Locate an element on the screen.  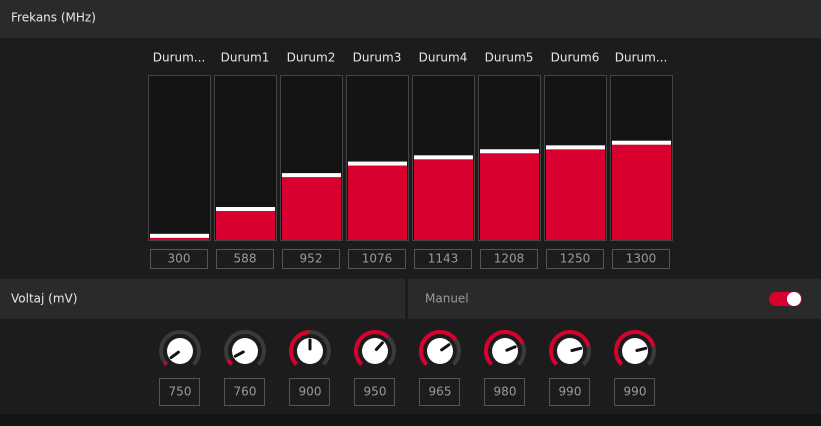
value-text: 588 is located at coordinates (245, 259).